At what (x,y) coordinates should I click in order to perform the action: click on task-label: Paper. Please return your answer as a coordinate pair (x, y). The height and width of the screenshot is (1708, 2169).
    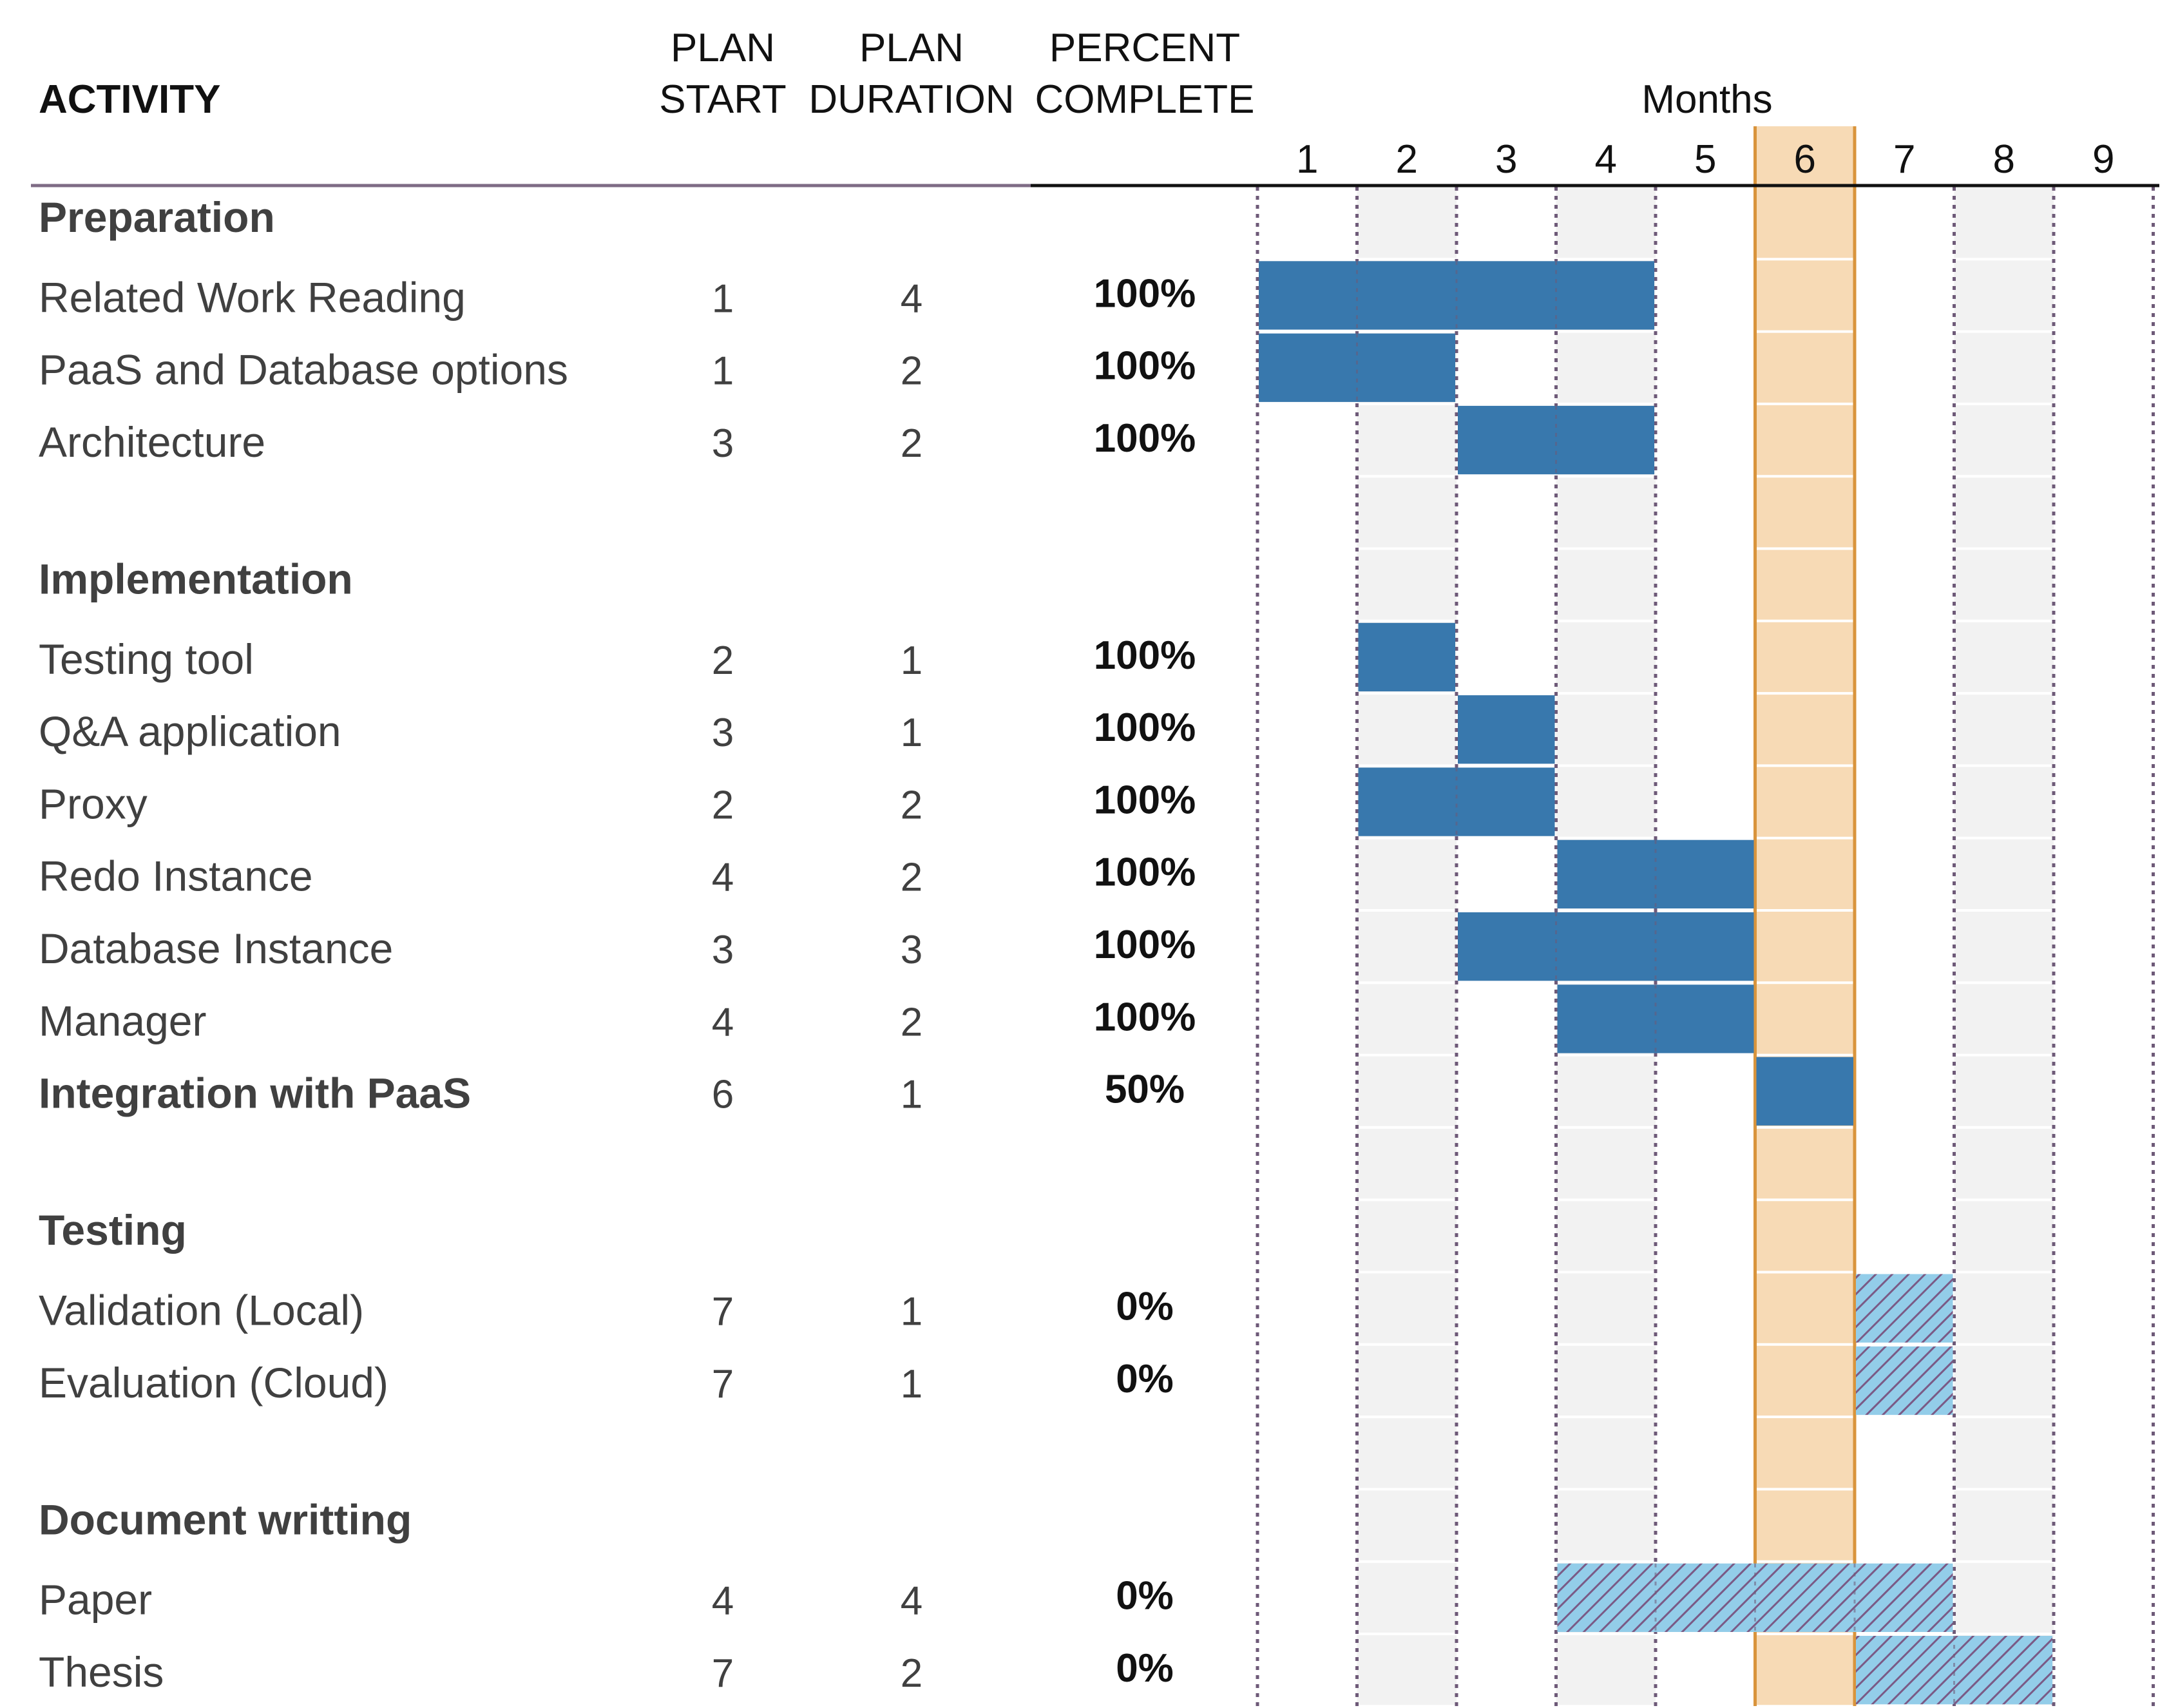
    Looking at the image, I should click on (96, 1600).